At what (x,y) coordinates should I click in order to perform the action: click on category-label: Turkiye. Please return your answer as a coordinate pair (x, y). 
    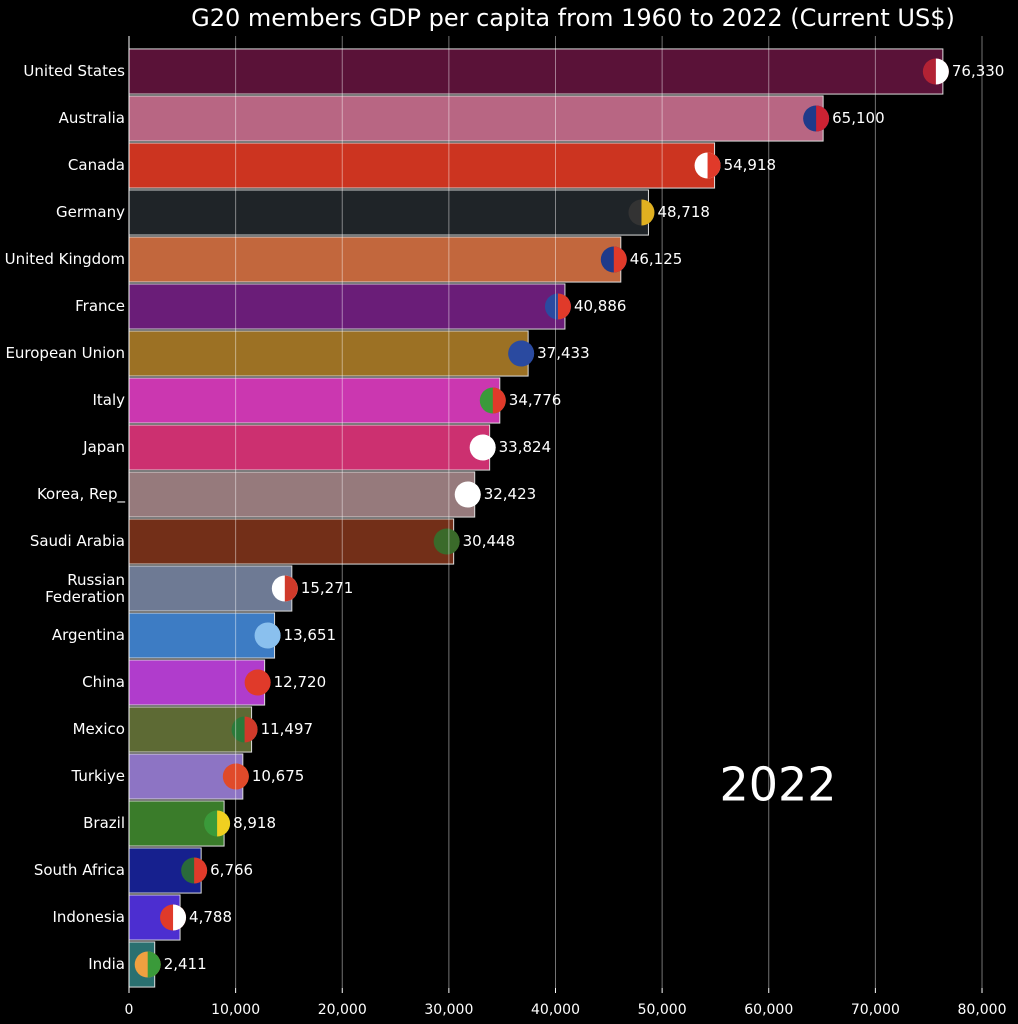
    Looking at the image, I should click on (97, 776).